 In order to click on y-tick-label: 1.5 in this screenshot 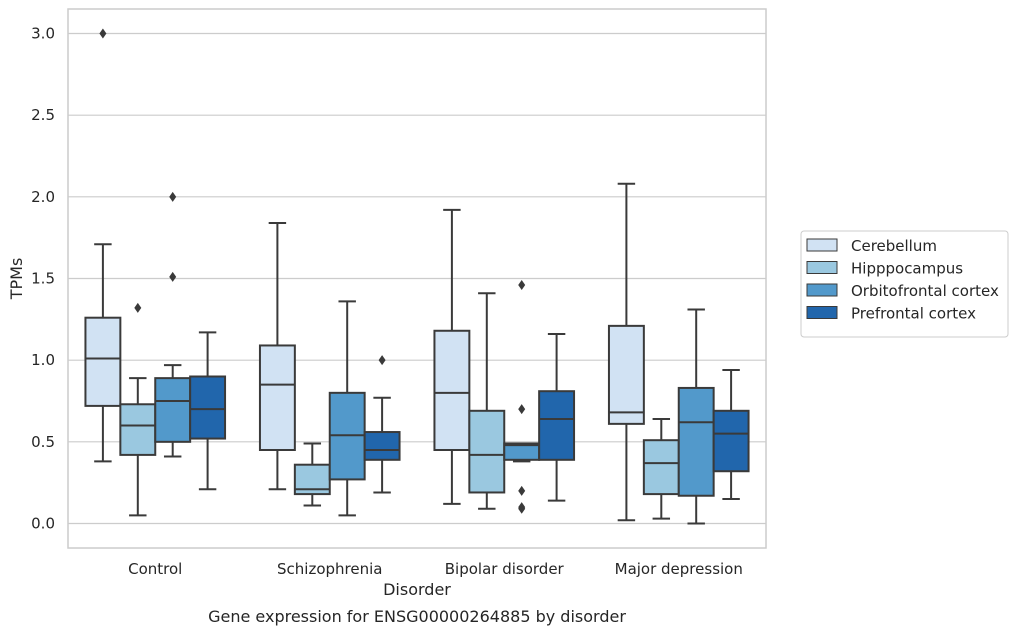, I will do `click(43, 279)`.